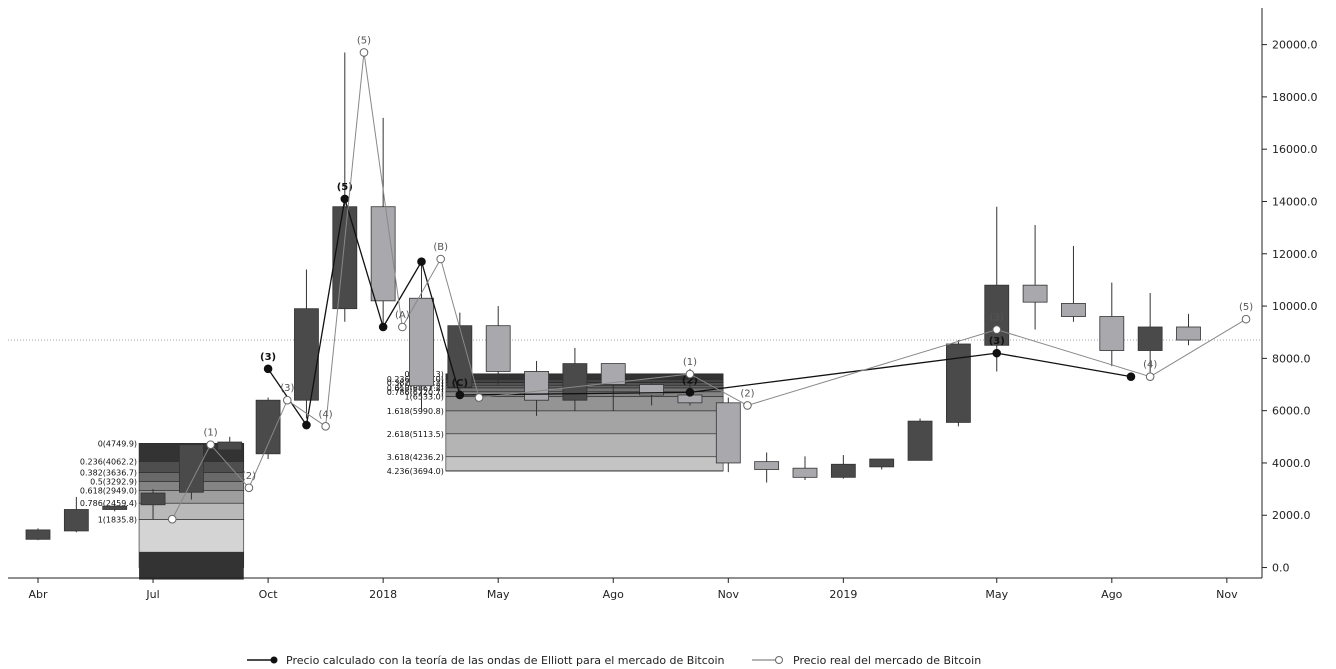 The width and height of the screenshot is (1336, 669). Describe the element at coordinates (747, 393) in the screenshot. I see `wave-label: (2)` at that location.